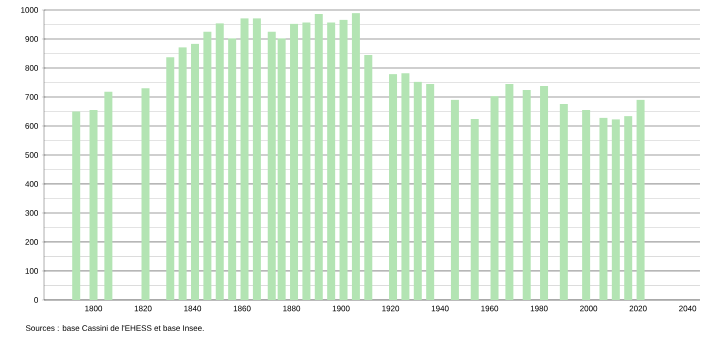 This screenshot has width=710, height=340. Describe the element at coordinates (242, 309) in the screenshot. I see `x-tick-label: 1860` at that location.